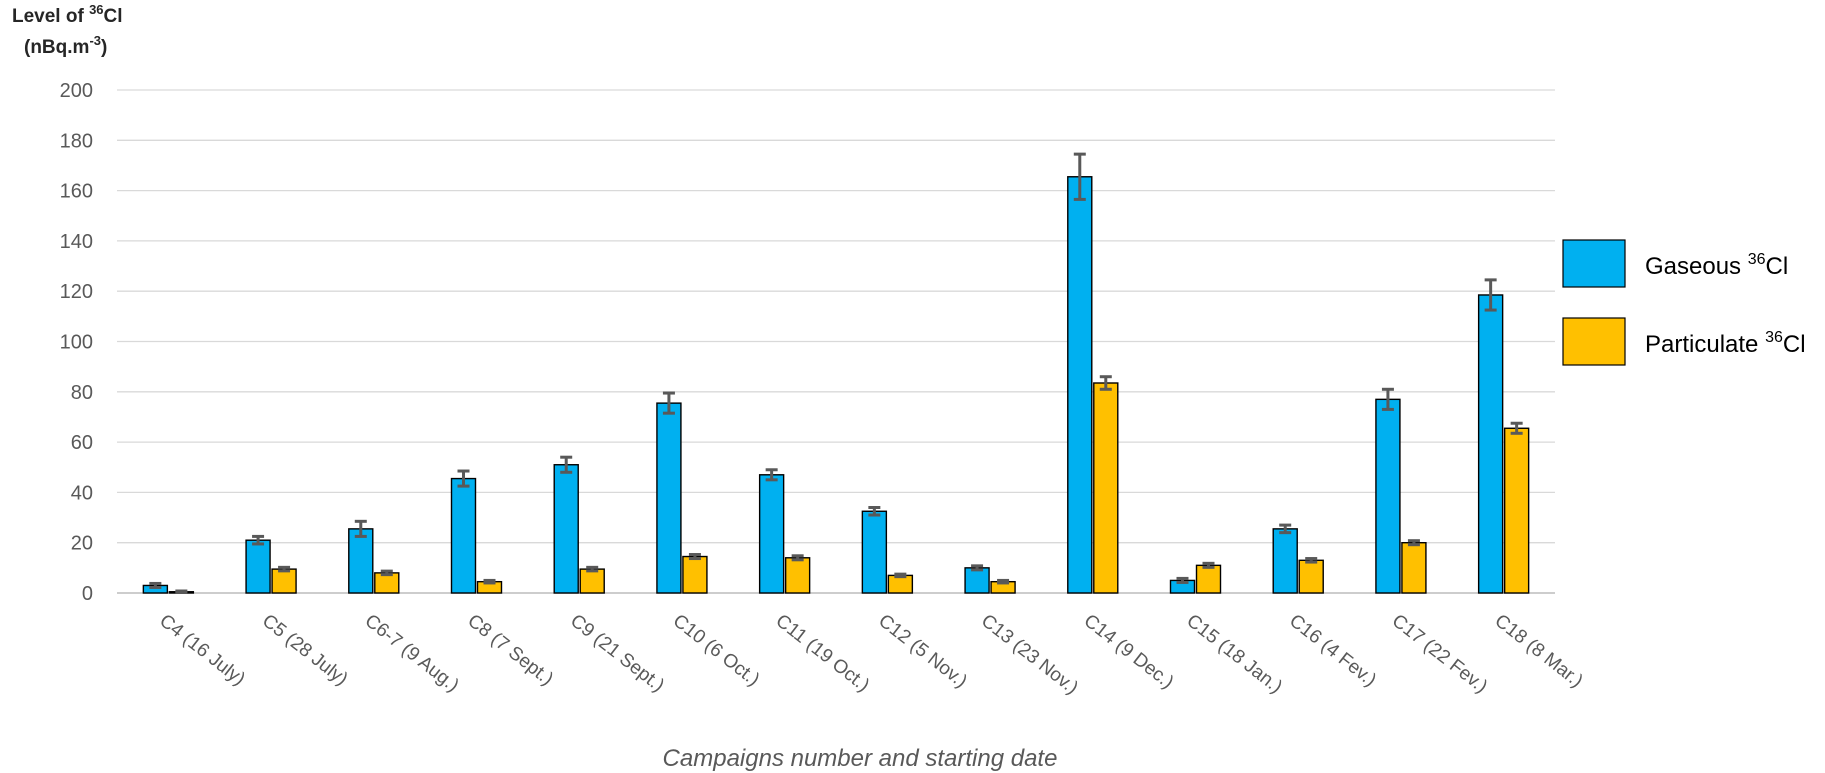 Image resolution: width=1825 pixels, height=773 pixels. I want to click on y-tick-label: 120, so click(76, 292).